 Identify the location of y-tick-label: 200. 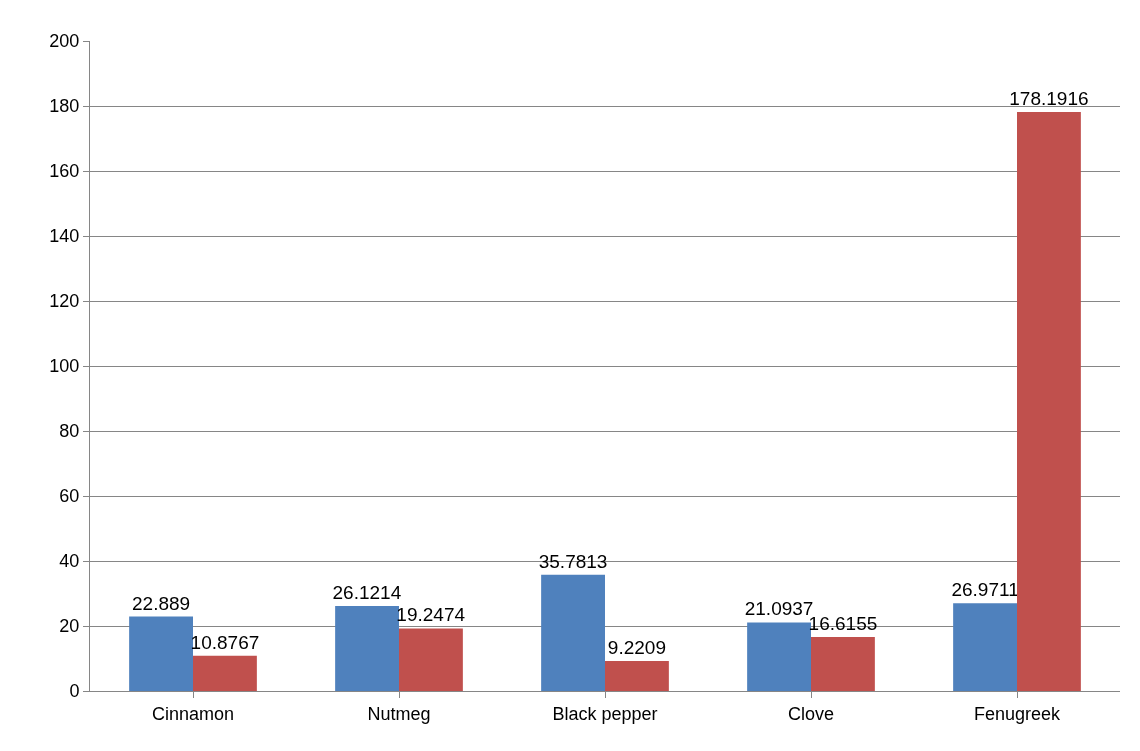
(64, 41).